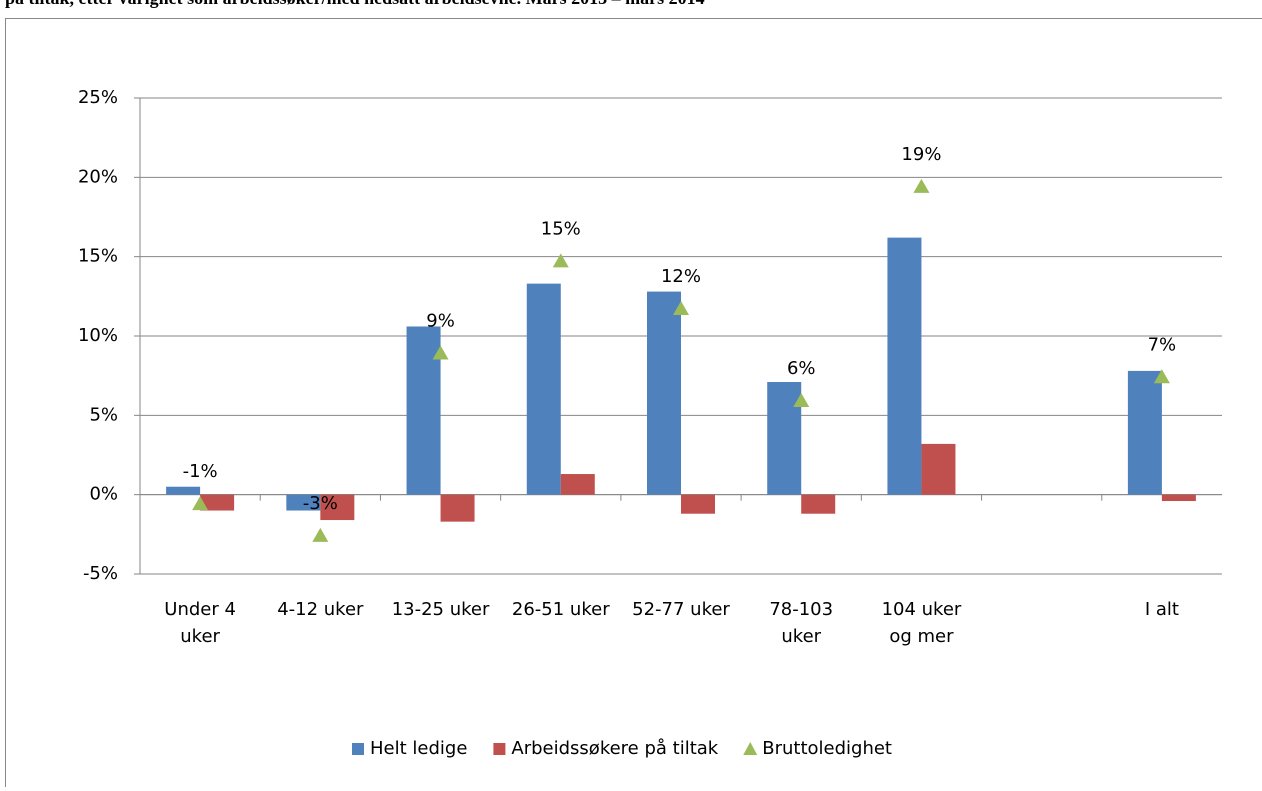 The height and width of the screenshot is (791, 1262). Describe the element at coordinates (418, 748) in the screenshot. I see `legend-label: Helt ledige` at that location.